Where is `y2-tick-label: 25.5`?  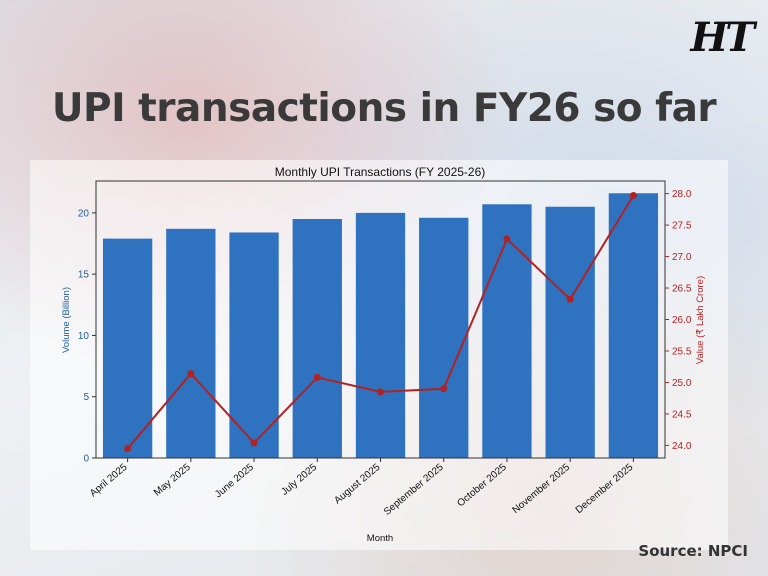 y2-tick-label: 25.5 is located at coordinates (682, 351).